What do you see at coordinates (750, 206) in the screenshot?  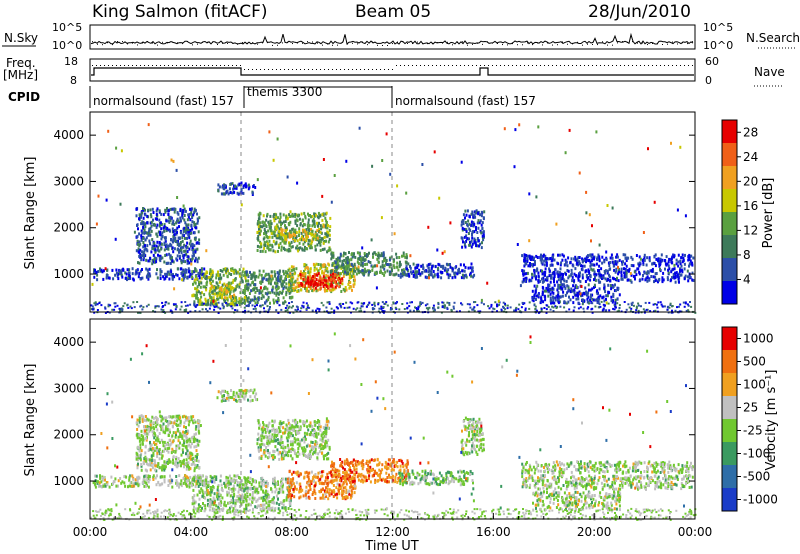 I see `power-colorbar-label: 16` at bounding box center [750, 206].